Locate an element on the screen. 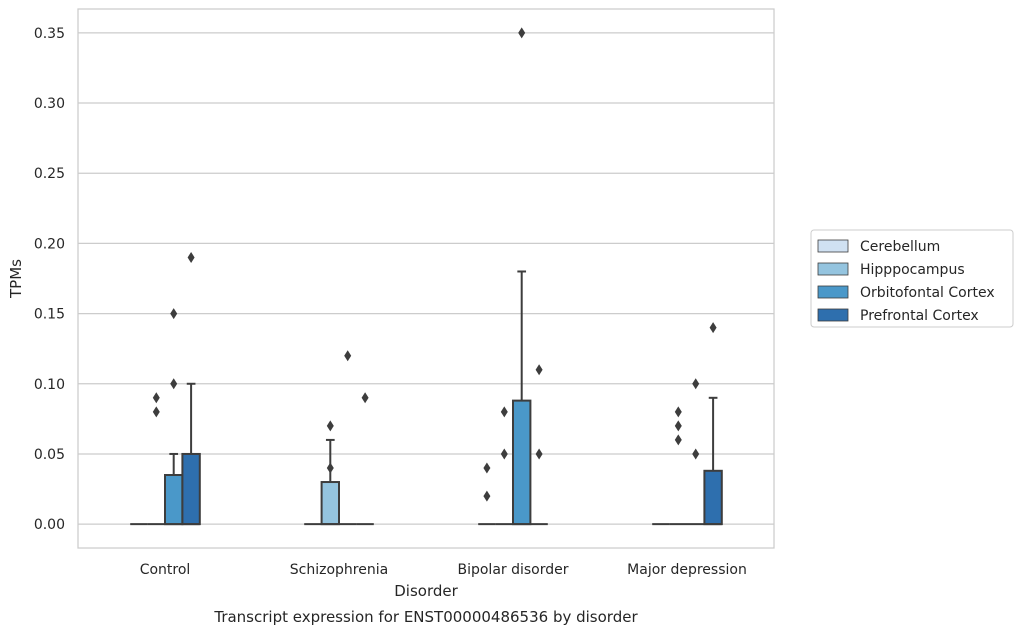 This screenshot has height=634, width=1023. y-axis-ticks: 0.00 0.05 0.10 0.15 0.20 0.25 0.30 0.35 is located at coordinates (49, 279).